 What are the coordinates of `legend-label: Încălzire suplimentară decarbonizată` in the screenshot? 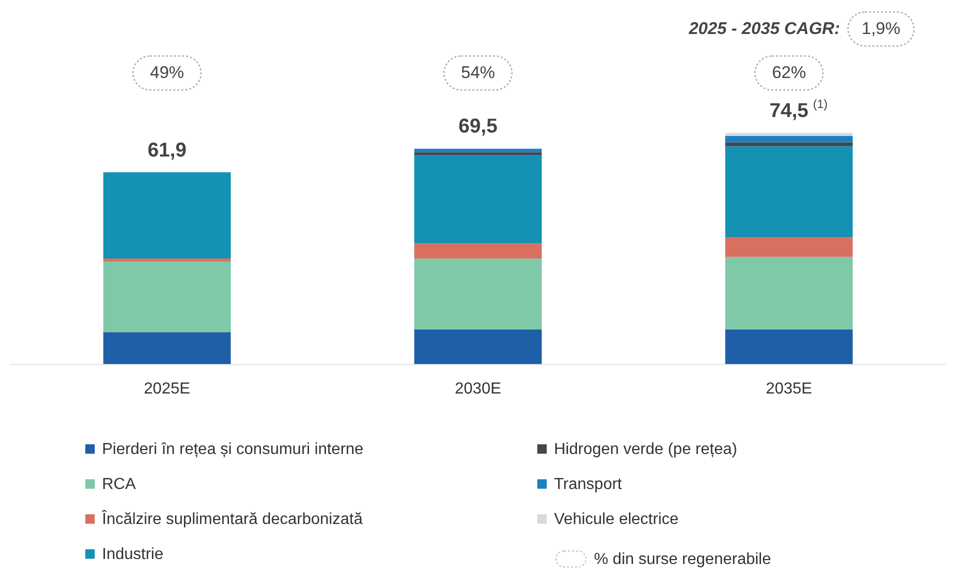 It's located at (232, 519).